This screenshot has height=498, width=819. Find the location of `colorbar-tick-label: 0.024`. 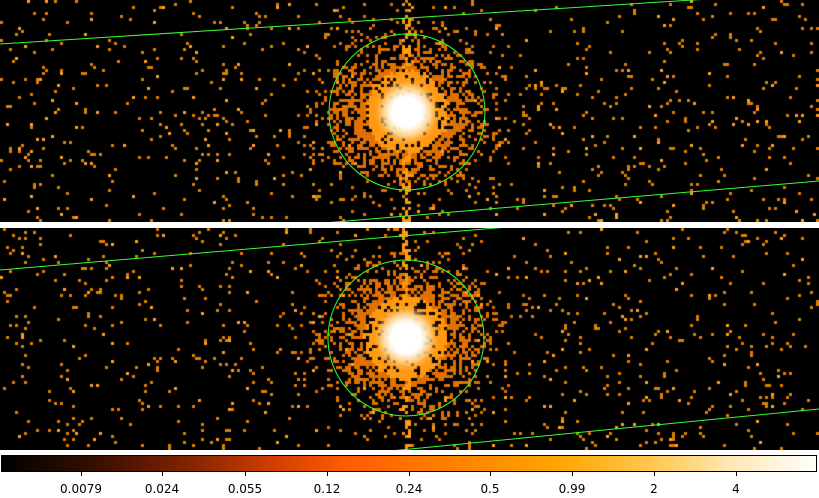

colorbar-tick-label: 0.024 is located at coordinates (162, 489).